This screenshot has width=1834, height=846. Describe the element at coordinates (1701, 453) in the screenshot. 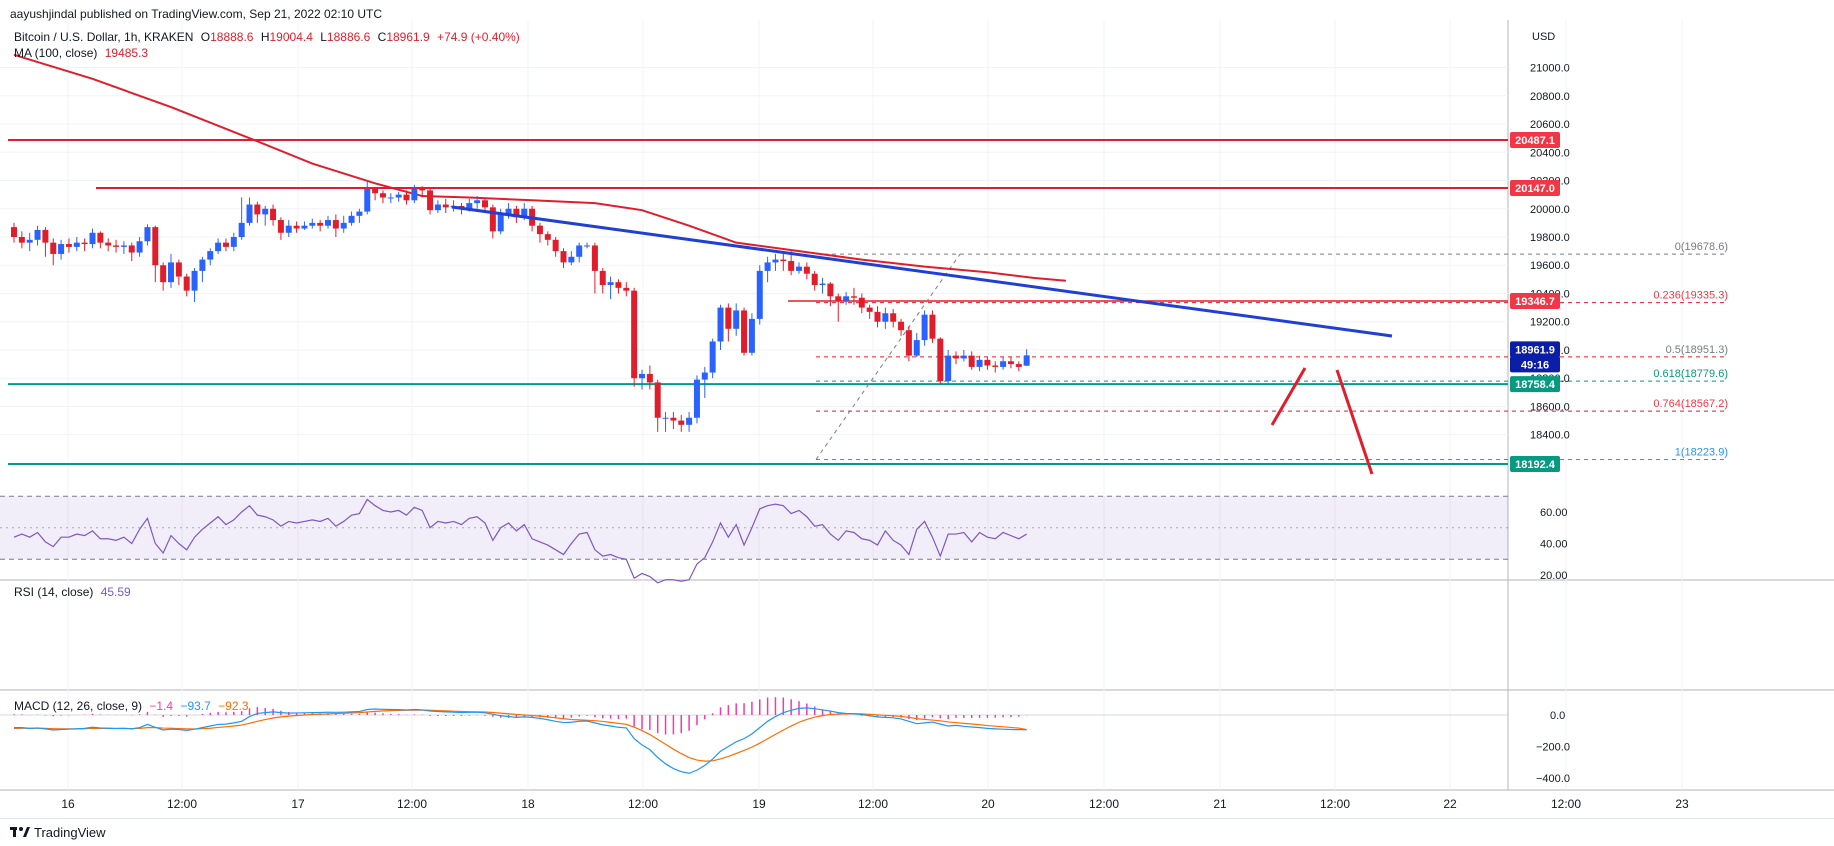

I see `fib-label: 1(18223.9)` at that location.